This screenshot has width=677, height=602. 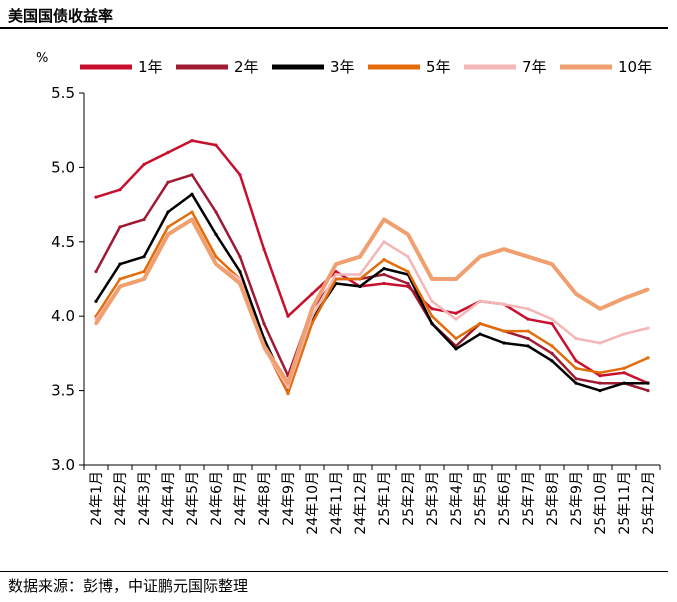 I want to click on x-tick-label: 25年4月, so click(x=457, y=498).